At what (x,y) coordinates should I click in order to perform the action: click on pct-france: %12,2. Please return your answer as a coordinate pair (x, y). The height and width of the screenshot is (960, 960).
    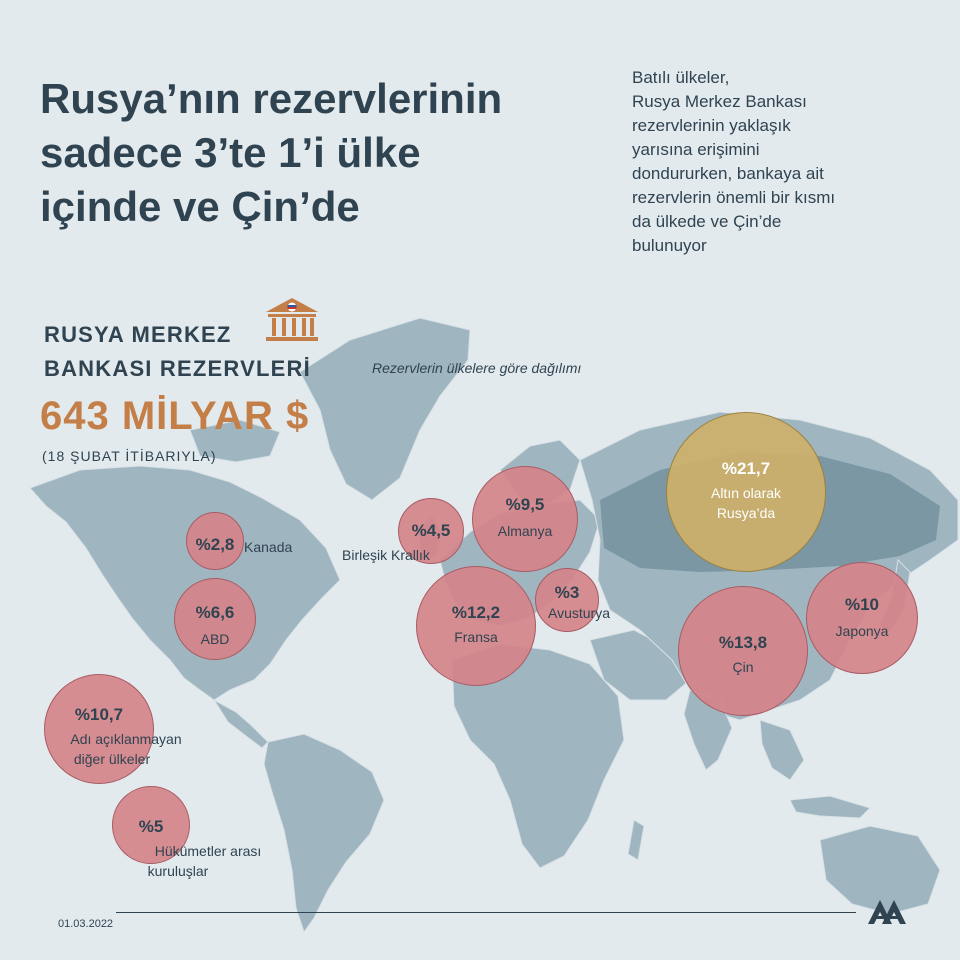
    Looking at the image, I should click on (476, 612).